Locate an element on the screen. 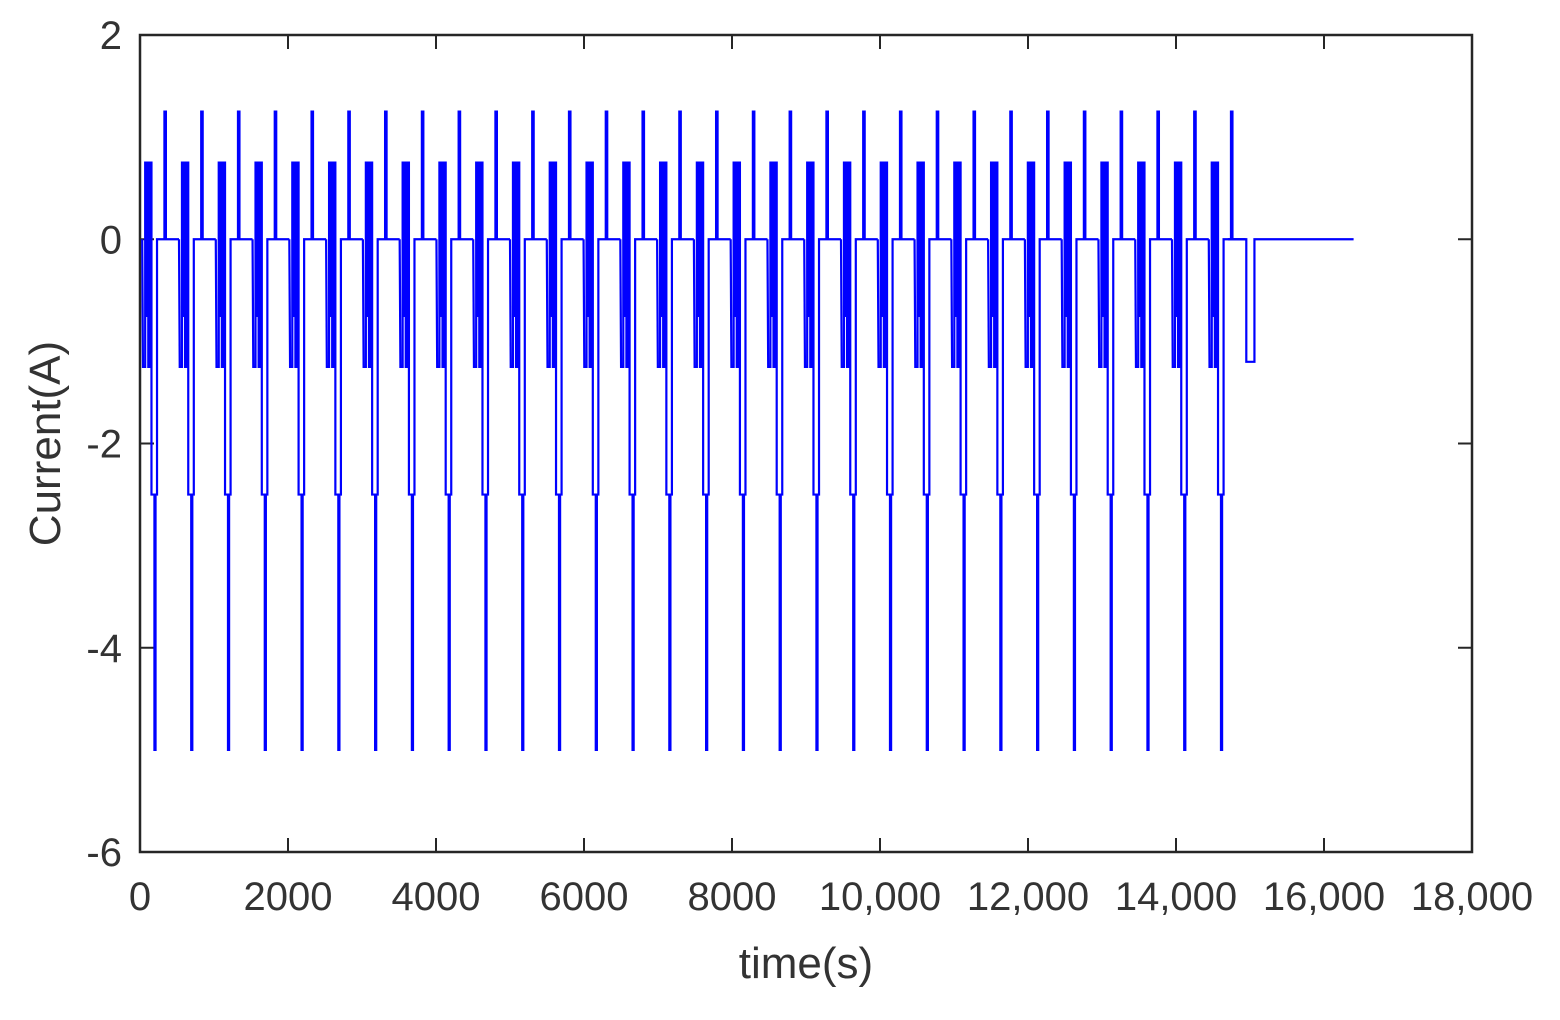 The image size is (1560, 1020). x-tick-label: 8000 is located at coordinates (732, 897).